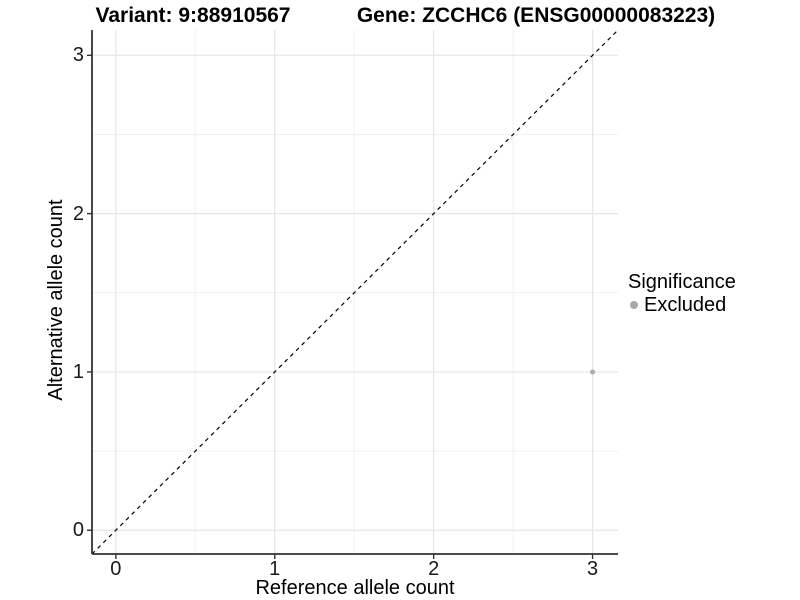  I want to click on x-tick-label: 1, so click(275, 569).